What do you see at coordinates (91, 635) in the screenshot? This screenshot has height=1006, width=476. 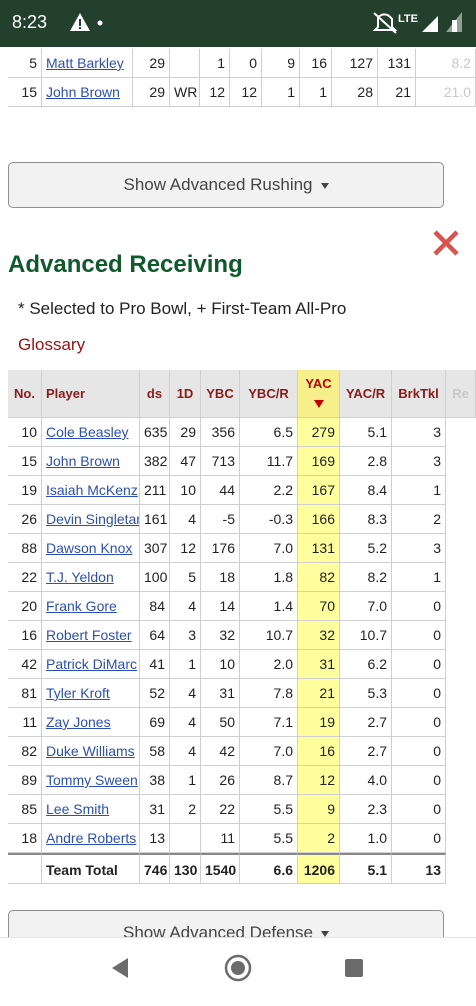 I see `player-link: Robert Foster` at bounding box center [91, 635].